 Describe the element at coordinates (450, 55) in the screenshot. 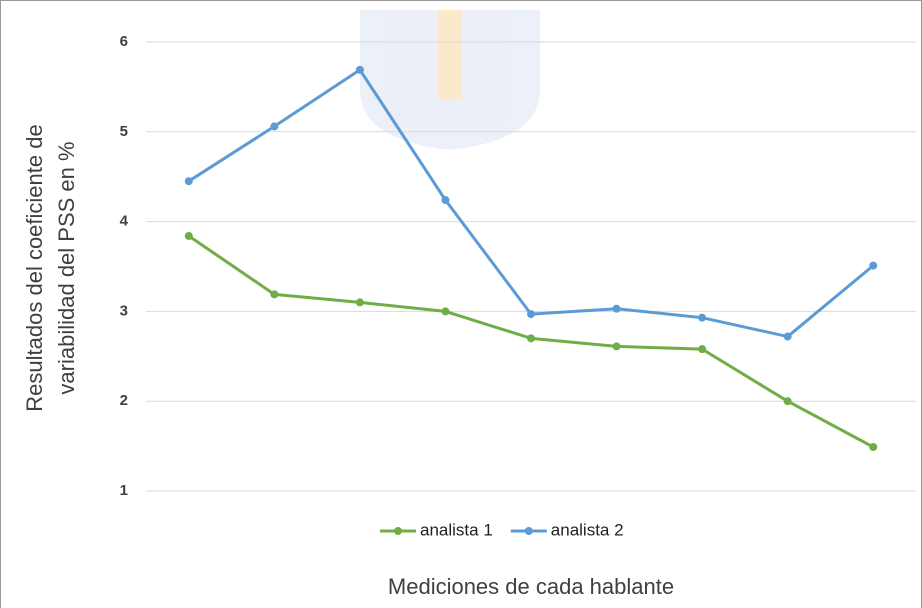

I see `watermark-torch` at that location.